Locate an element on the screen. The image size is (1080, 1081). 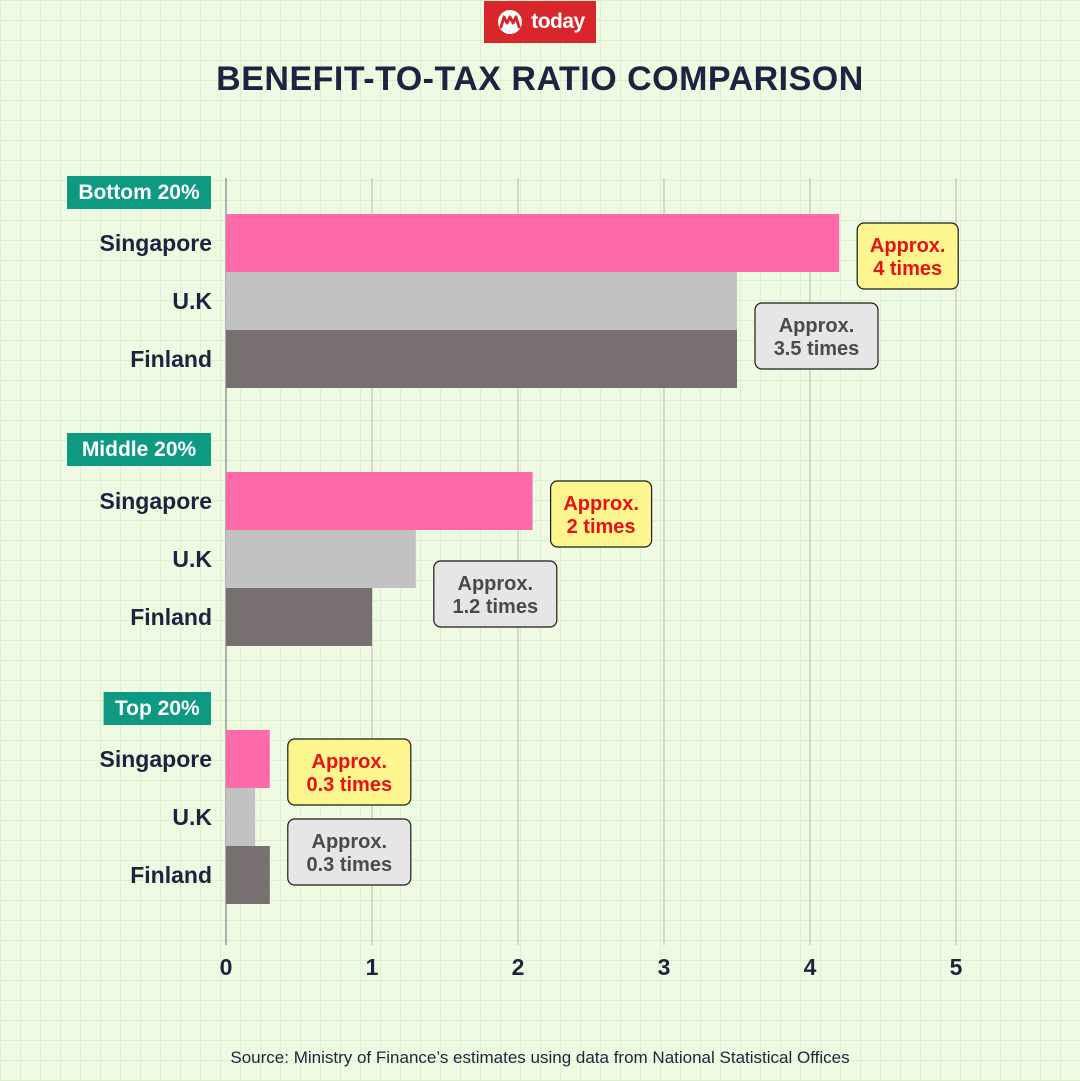
annotation-line: 2 times is located at coordinates (601, 527).